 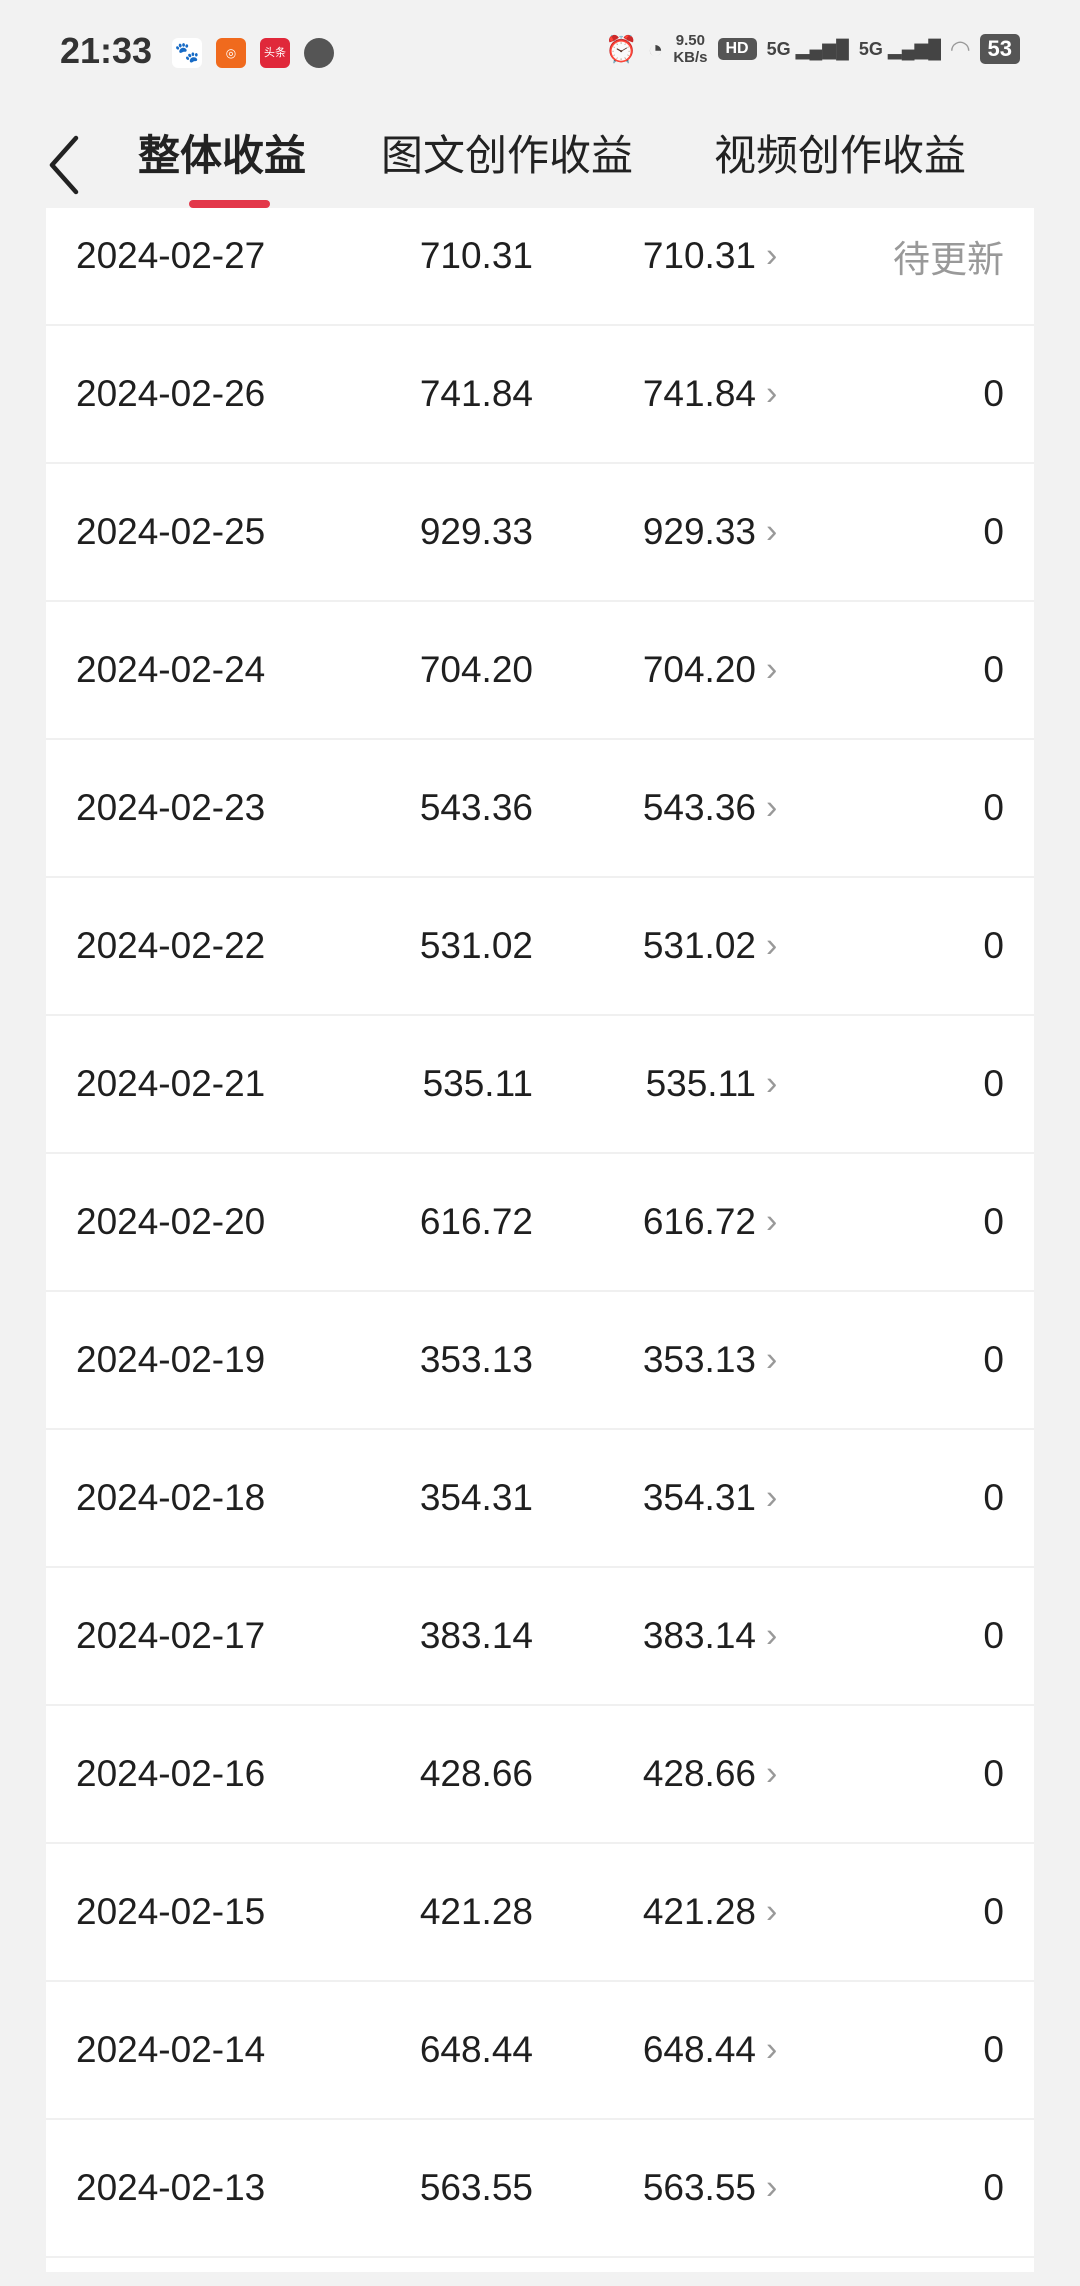 What do you see at coordinates (476, 1359) in the screenshot?
I see `total-earnings-cell: 353.13` at bounding box center [476, 1359].